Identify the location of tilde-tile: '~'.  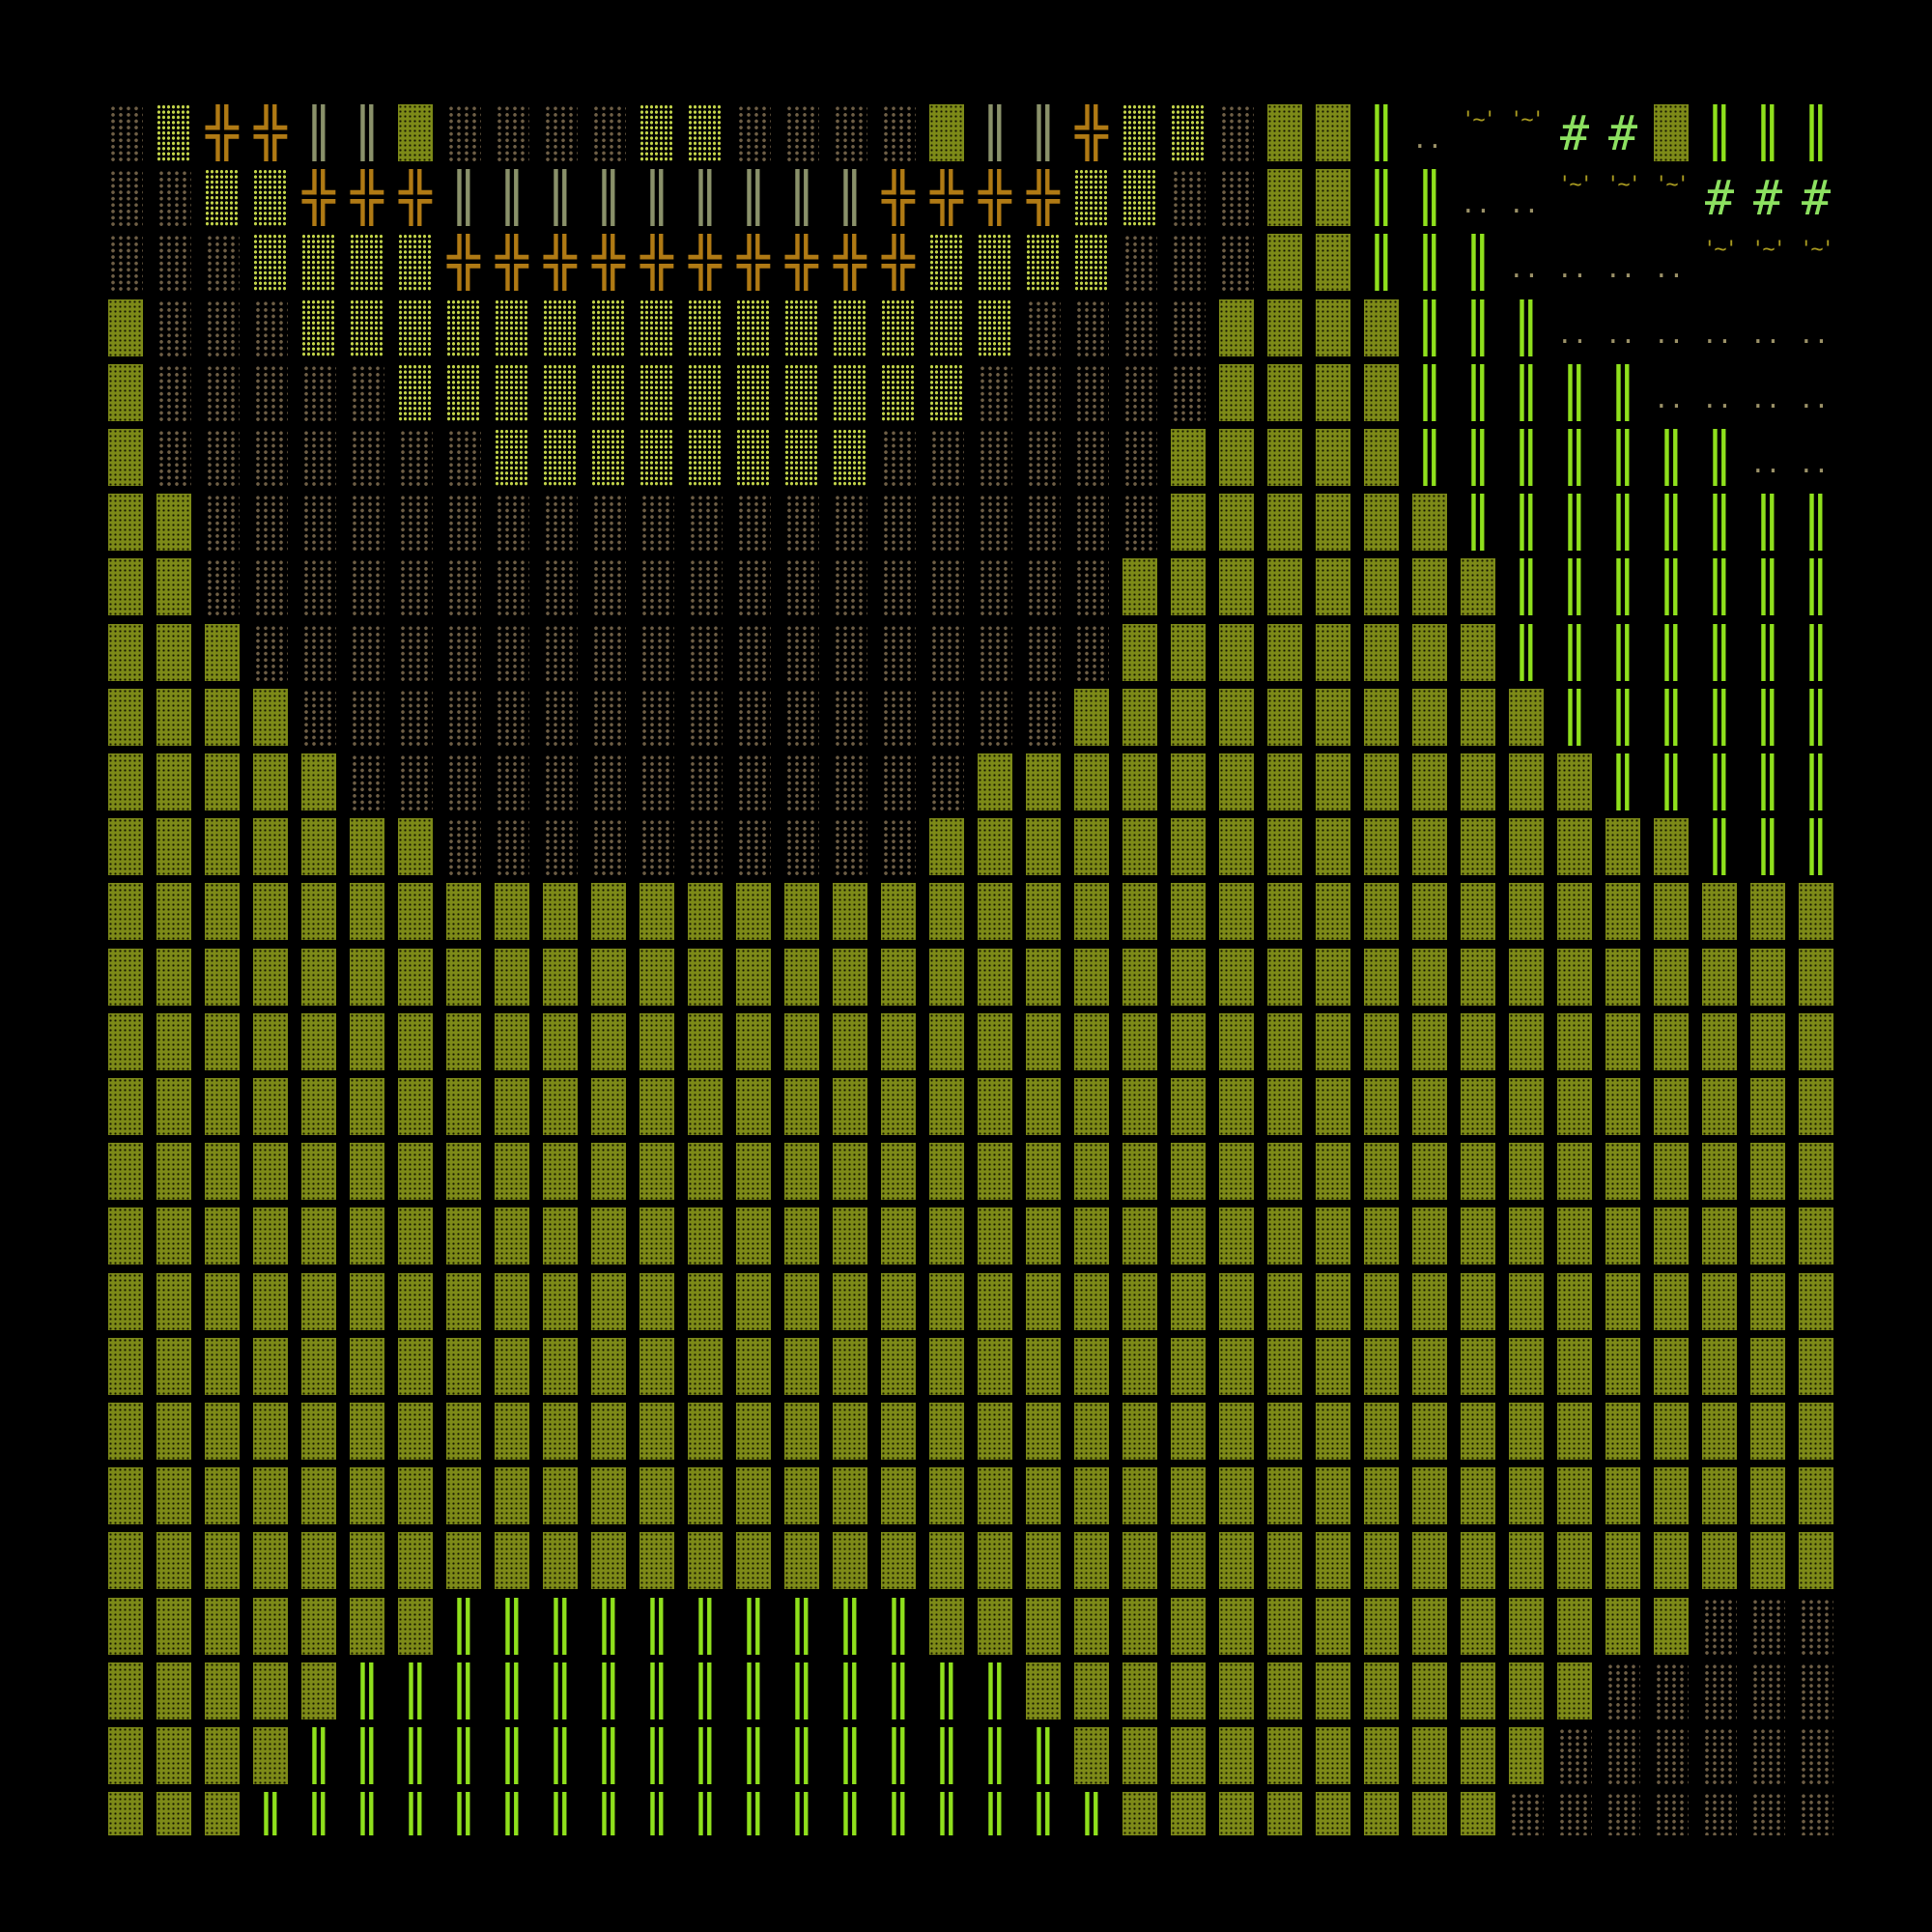
(1816, 250).